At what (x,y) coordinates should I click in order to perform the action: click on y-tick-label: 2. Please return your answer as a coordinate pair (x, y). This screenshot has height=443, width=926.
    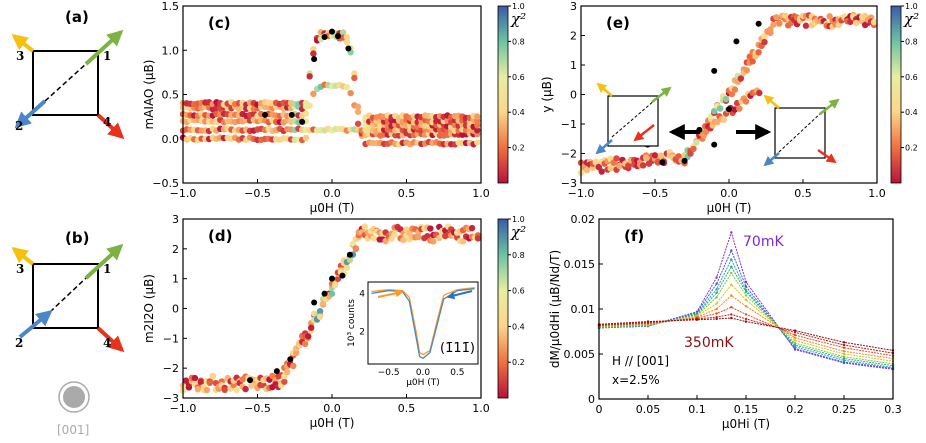
    Looking at the image, I should click on (175, 249).